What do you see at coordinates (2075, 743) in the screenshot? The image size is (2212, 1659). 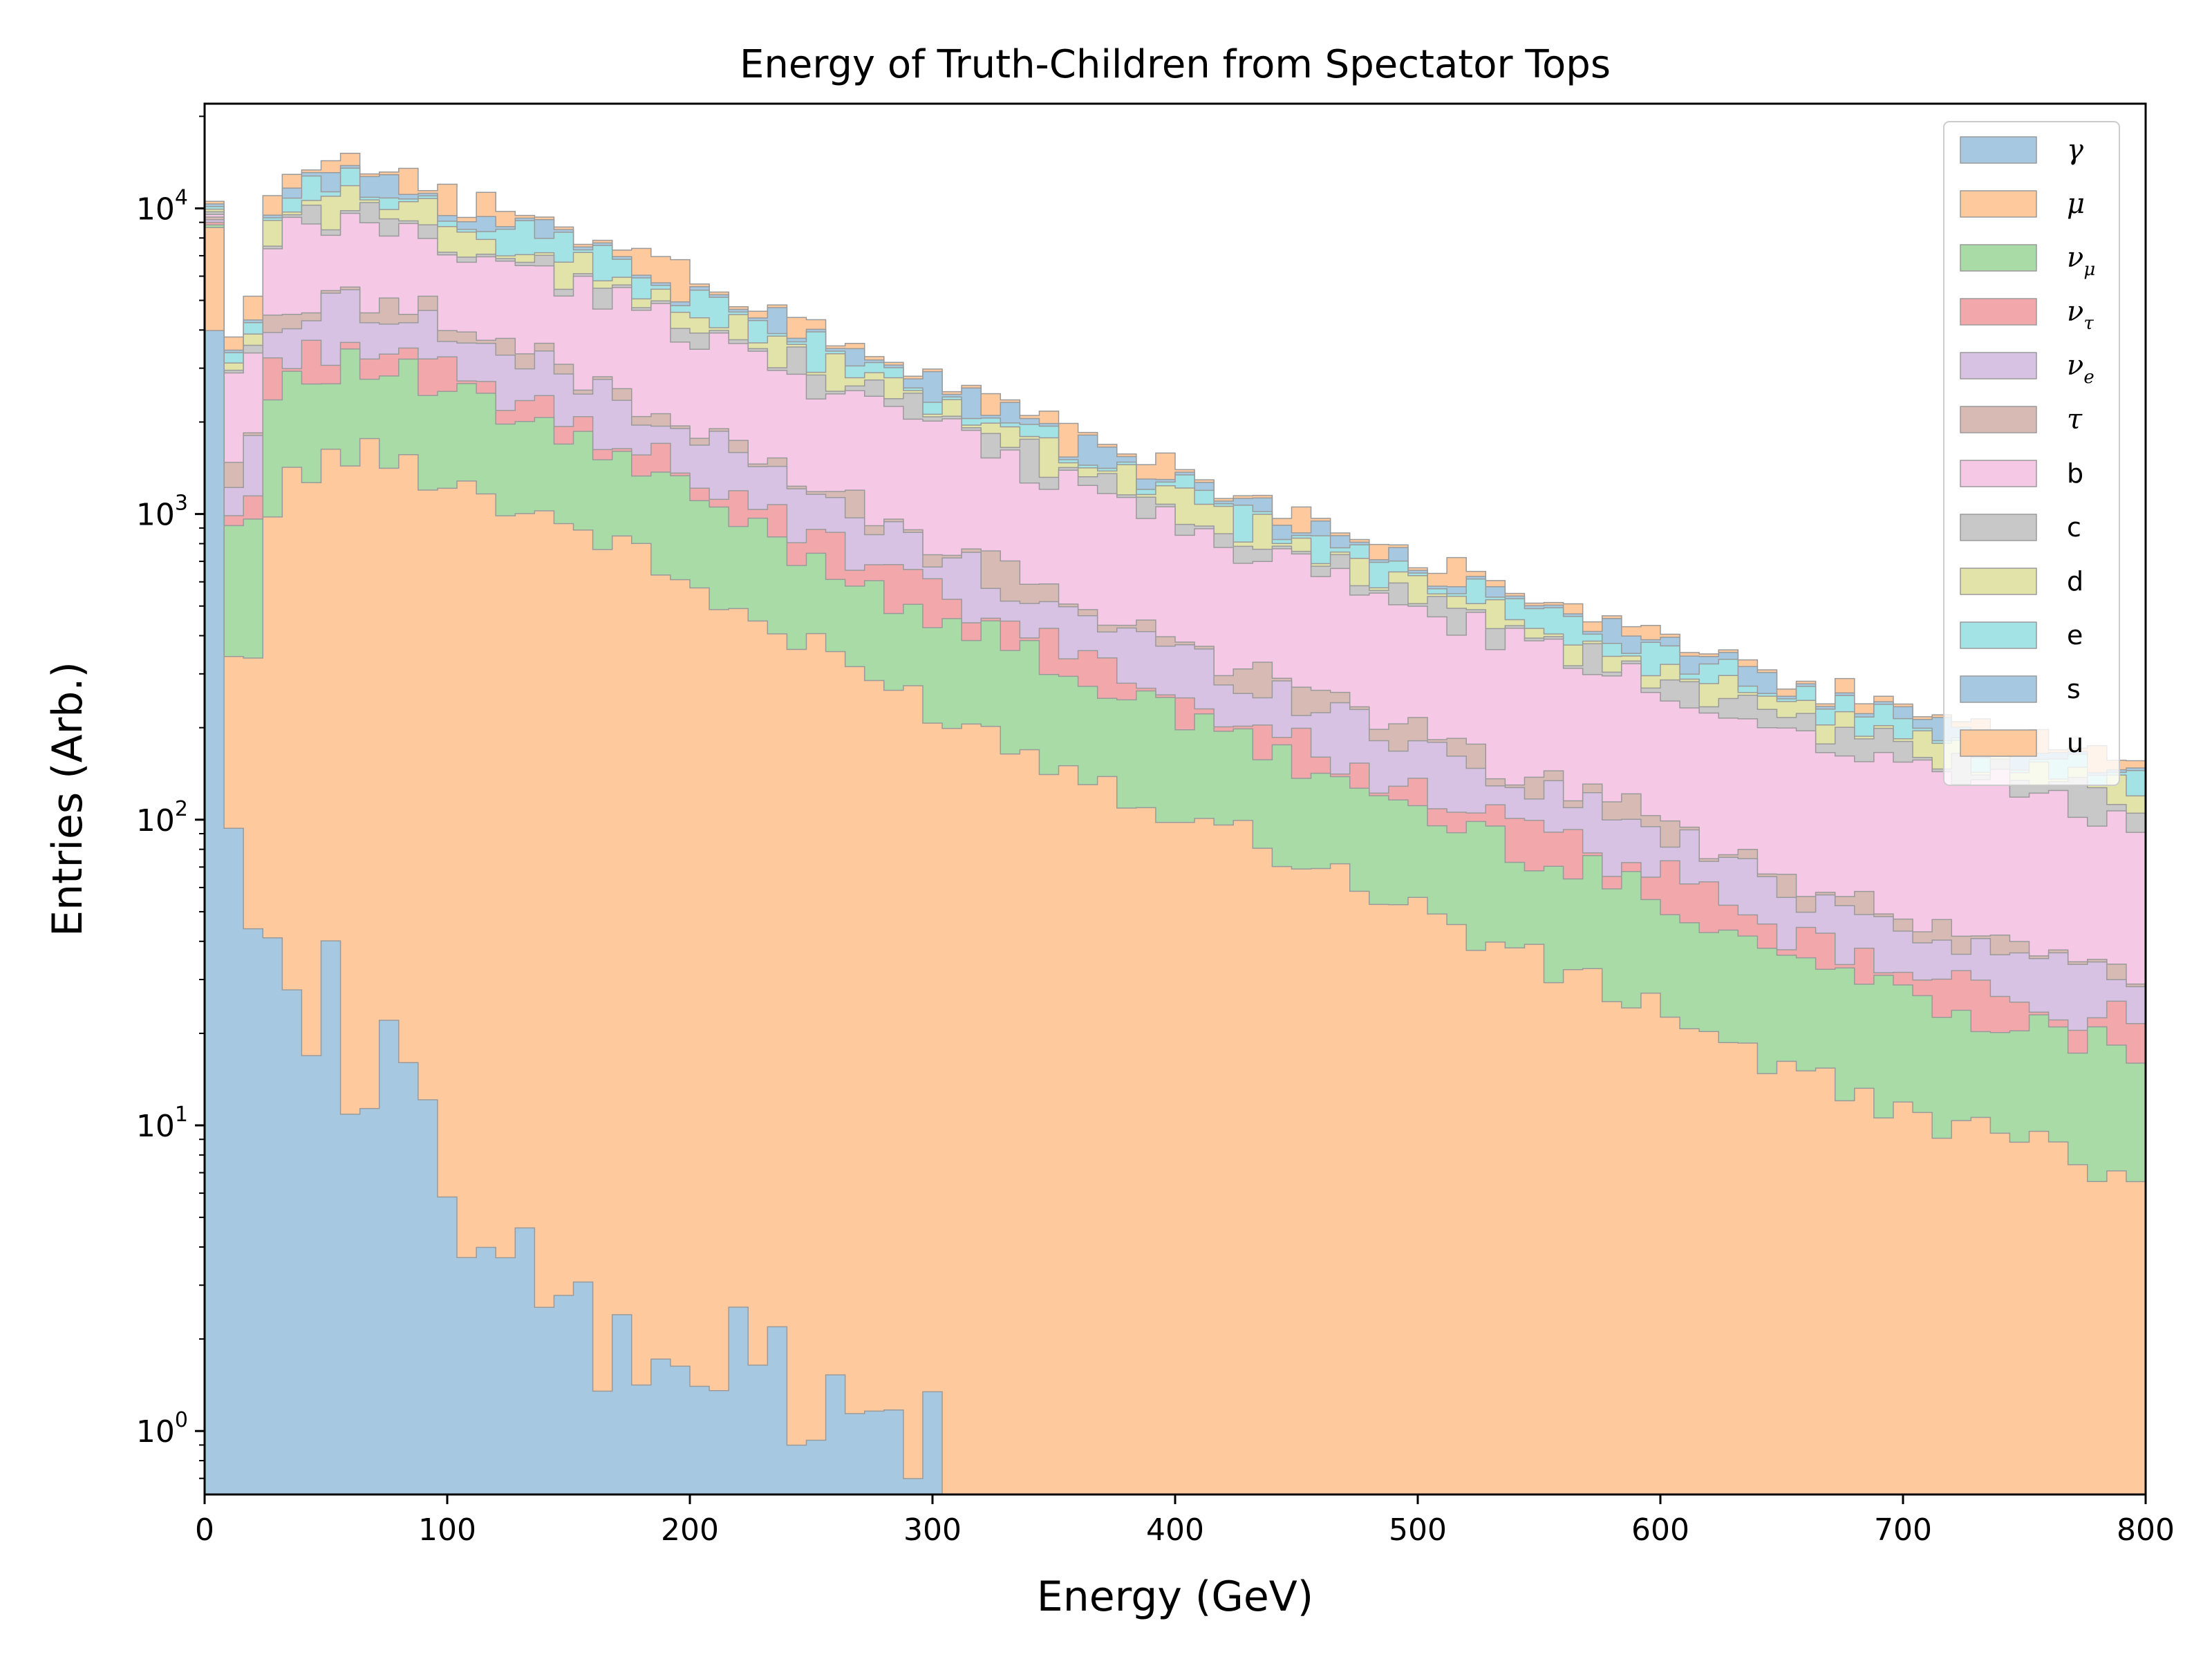 I see `legend-label: u` at bounding box center [2075, 743].